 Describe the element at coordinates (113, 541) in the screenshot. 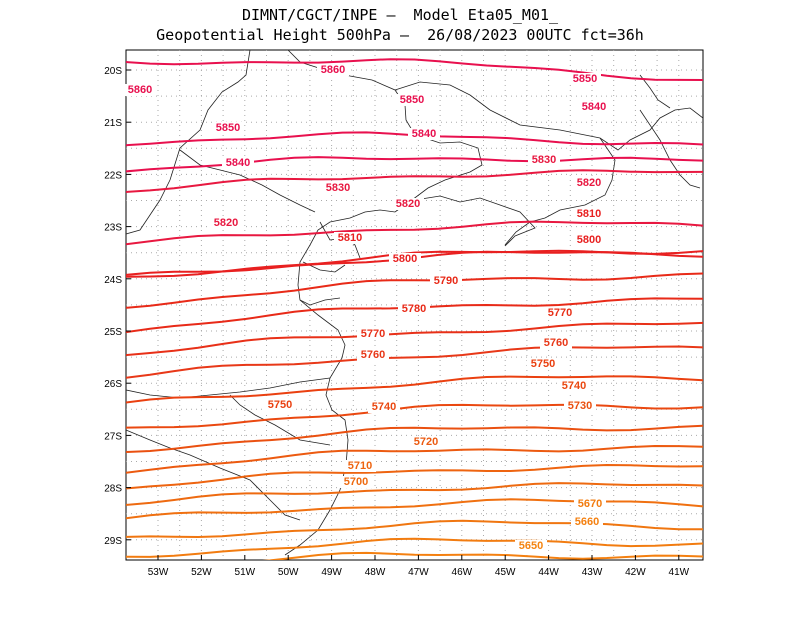

I see `lat-tick-label: 29S` at that location.